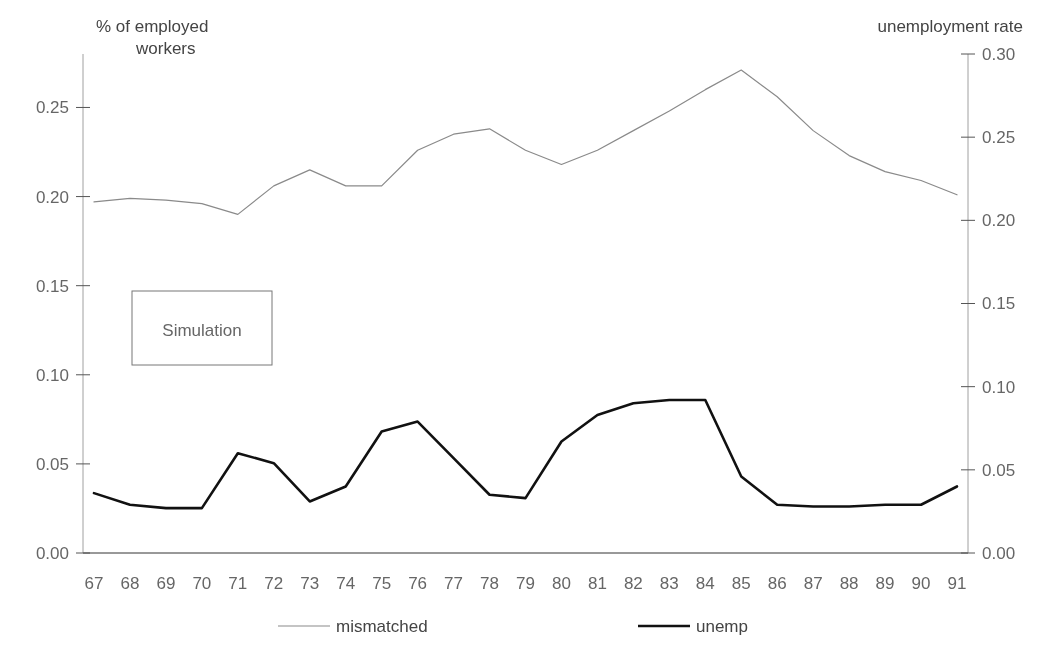  I want to click on x-tick-label: 88, so click(849, 583).